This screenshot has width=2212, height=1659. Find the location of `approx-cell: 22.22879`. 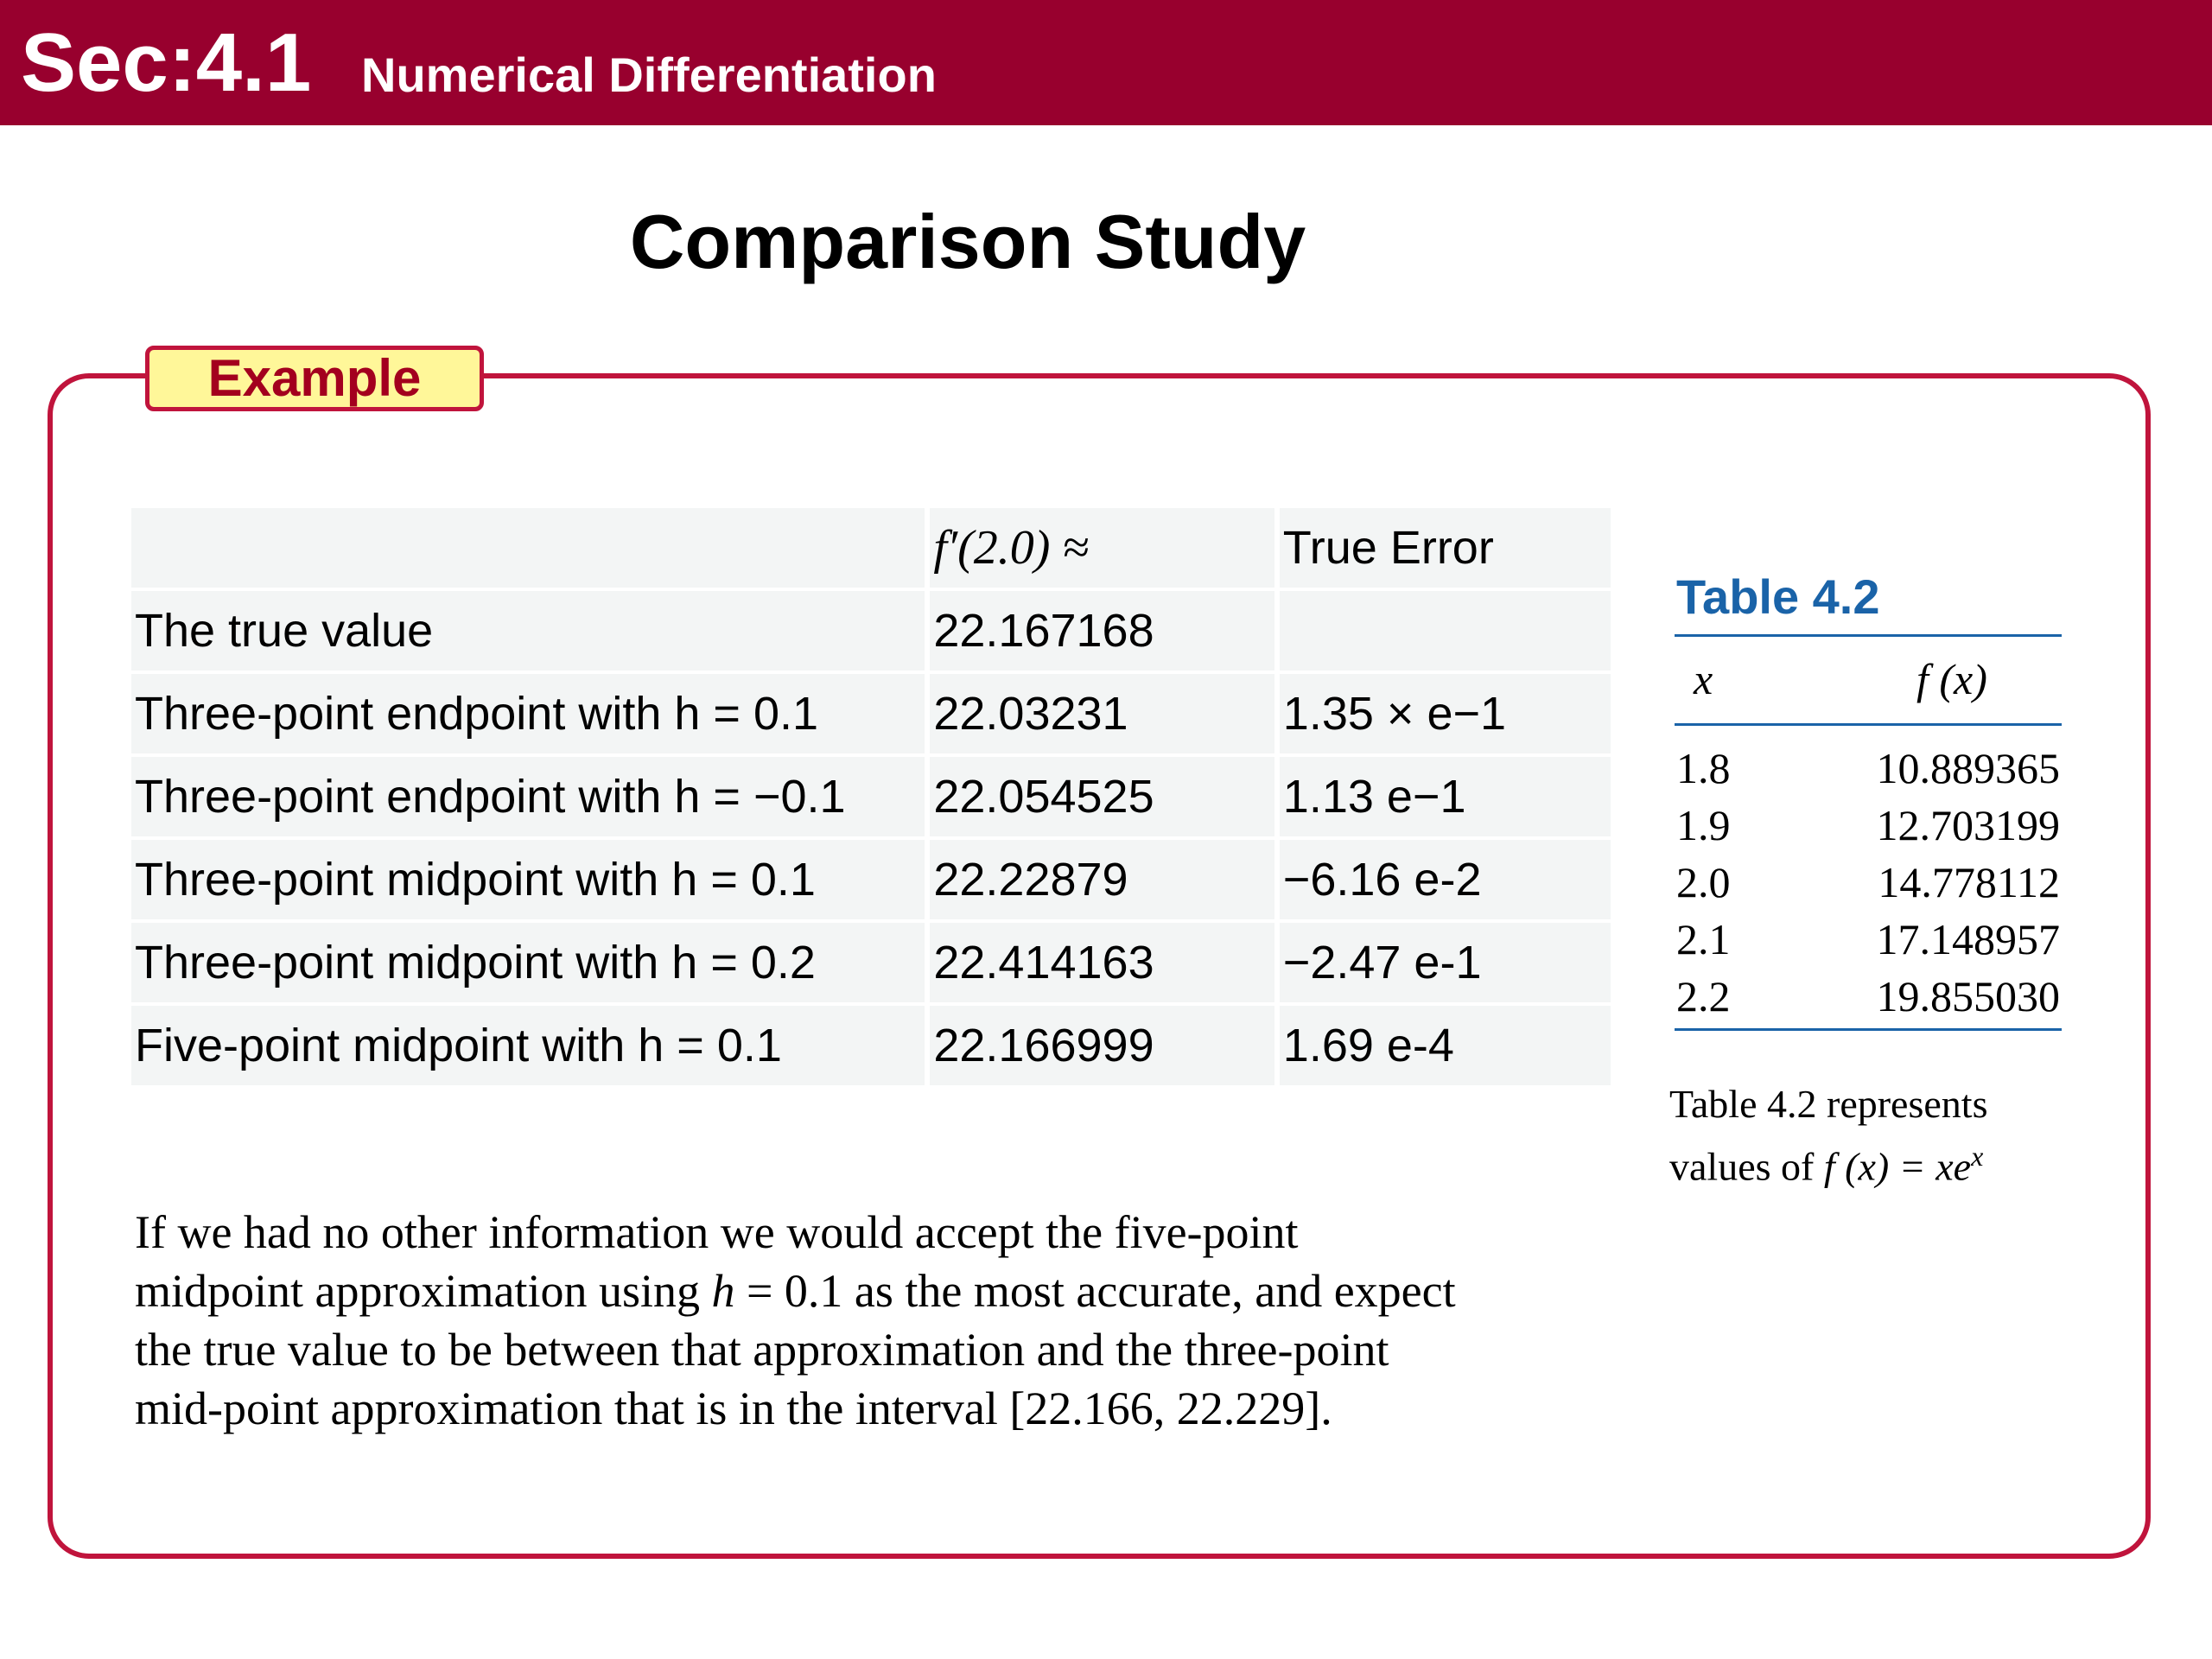

approx-cell: 22.22879 is located at coordinates (1099, 879).